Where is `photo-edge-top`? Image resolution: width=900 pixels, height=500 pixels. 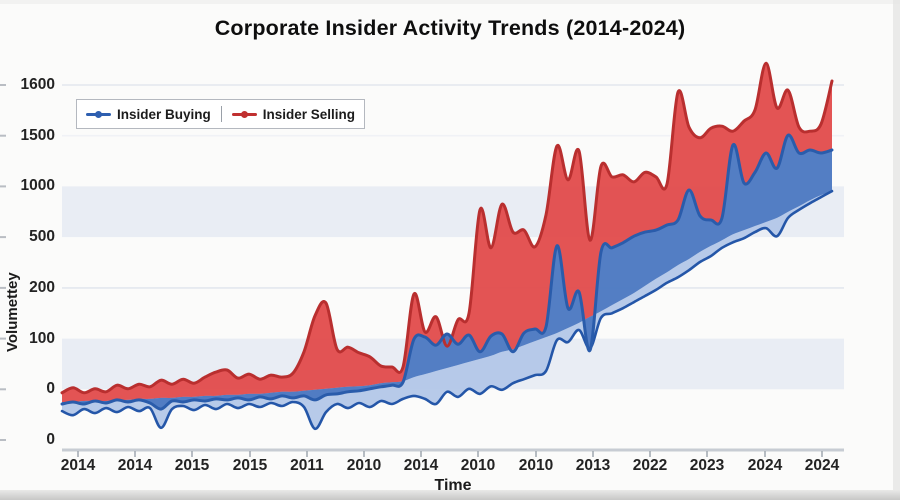
photo-edge-top is located at coordinates (450, 2).